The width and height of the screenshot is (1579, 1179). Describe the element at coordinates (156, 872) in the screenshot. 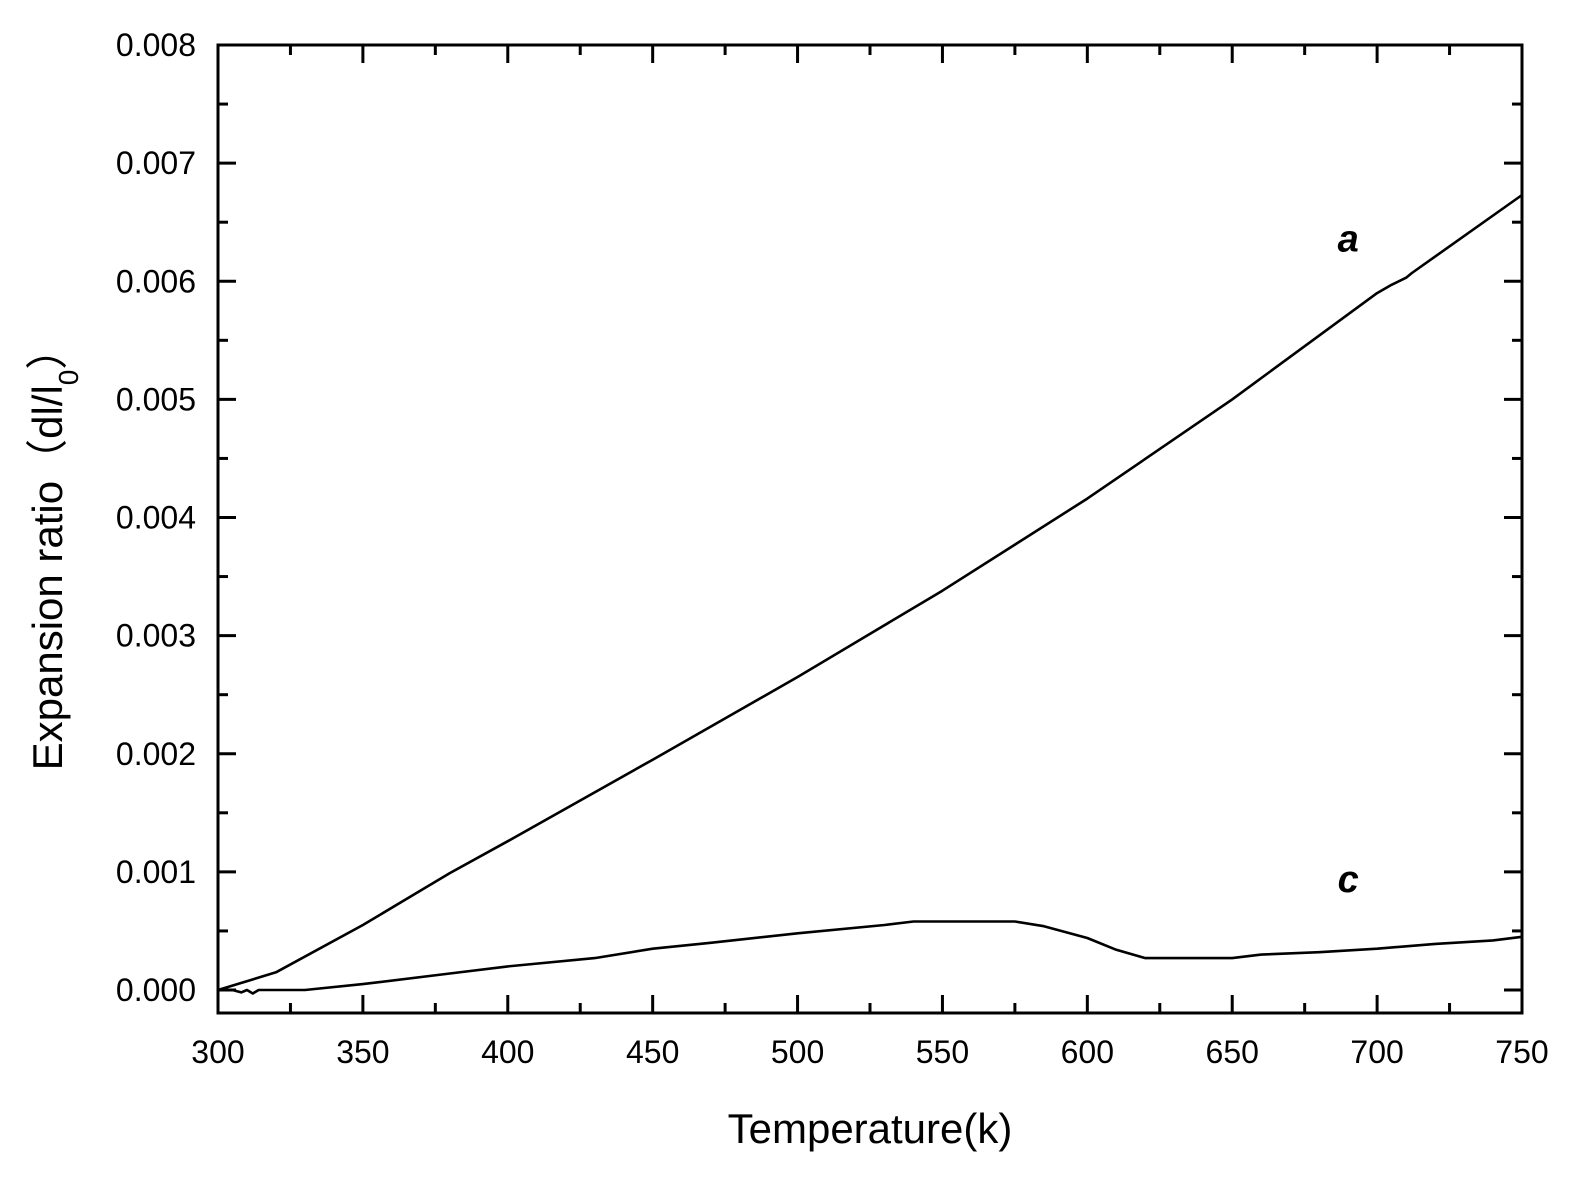

I see `y-tick-label: 0.001` at that location.